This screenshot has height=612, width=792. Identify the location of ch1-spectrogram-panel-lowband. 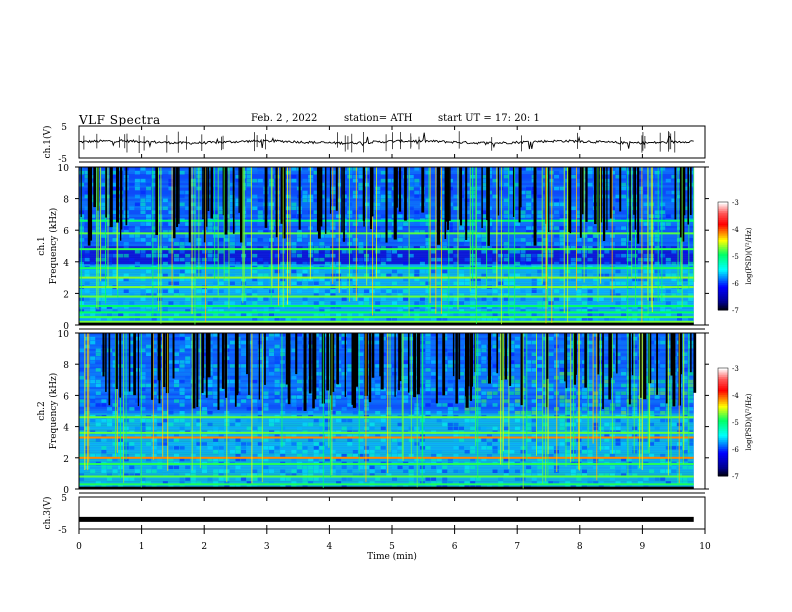
(386, 323).